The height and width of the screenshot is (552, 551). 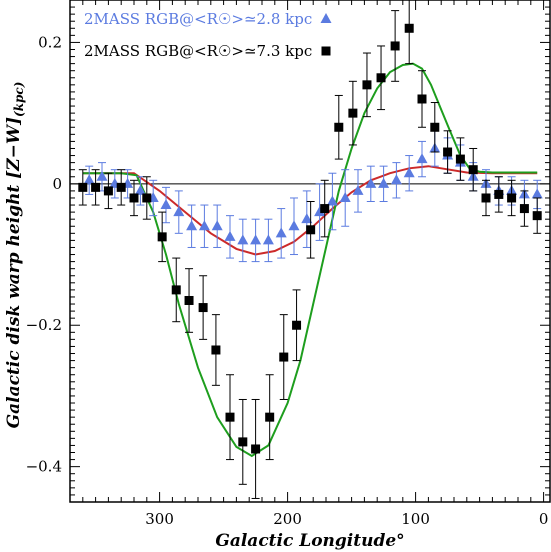 I want to click on y-tick-label: 0, so click(x=57, y=184).